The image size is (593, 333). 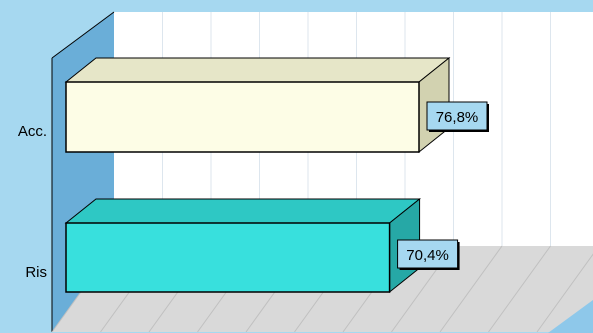 What do you see at coordinates (83, 35) in the screenshot?
I see `side-wall-top-edge` at bounding box center [83, 35].